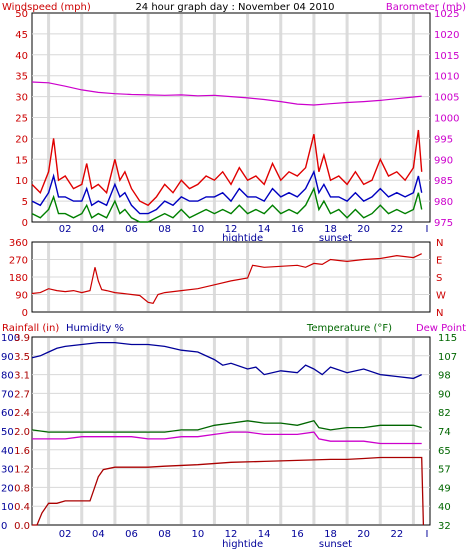  What do you see at coordinates (30, 328) in the screenshot?
I see `rainfall-axis-label: Rainfall (in)` at bounding box center [30, 328].